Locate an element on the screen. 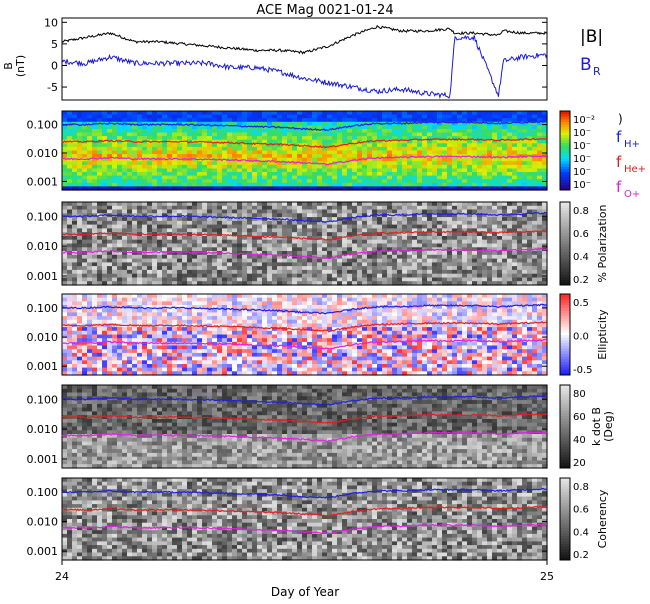 The height and width of the screenshot is (604, 650). colorbar-tick-label: 10⁻ is located at coordinates (582, 146).